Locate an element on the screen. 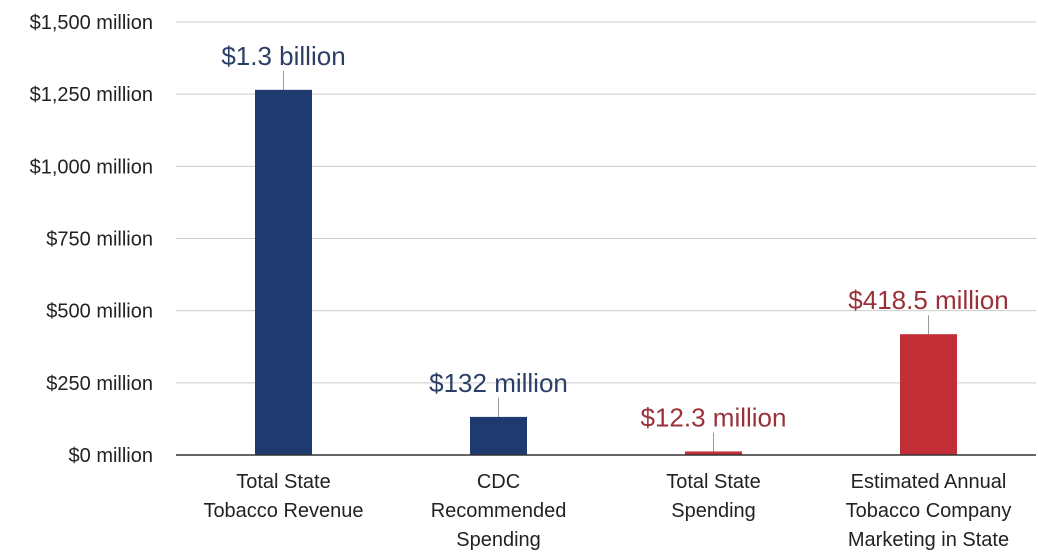  data-label: $12.3 million is located at coordinates (714, 417).